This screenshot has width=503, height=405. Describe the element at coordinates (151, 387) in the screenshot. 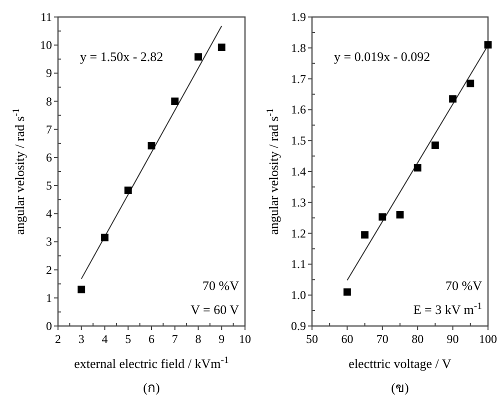

I see `text: (ก)` at that location.